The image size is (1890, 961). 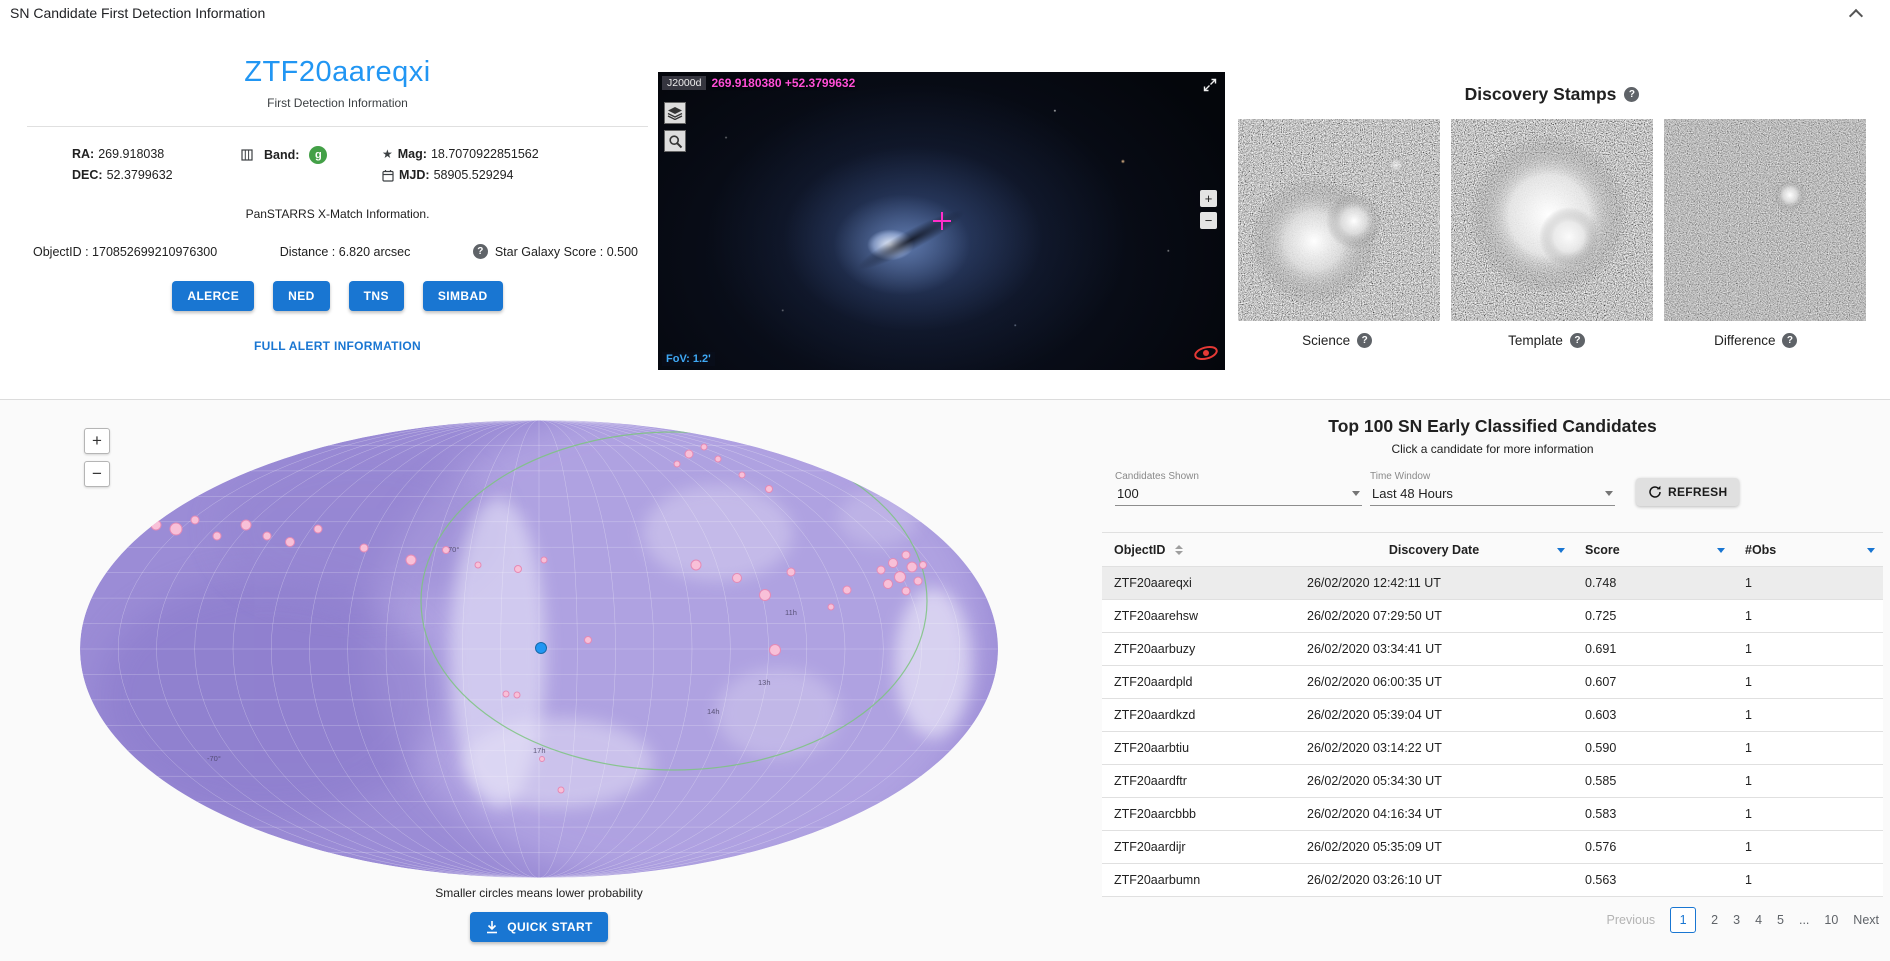 I want to click on cell-score: 0.725, so click(x=1653, y=616).